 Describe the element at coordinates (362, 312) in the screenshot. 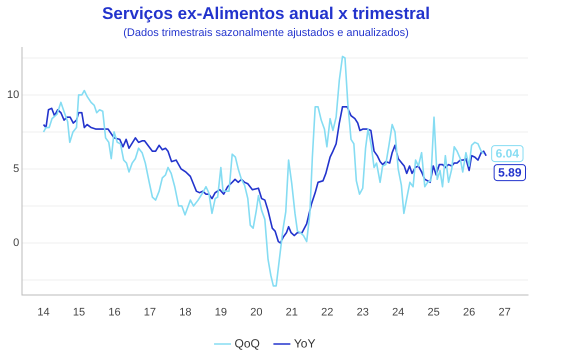

I see `x-tick-label: 23` at that location.